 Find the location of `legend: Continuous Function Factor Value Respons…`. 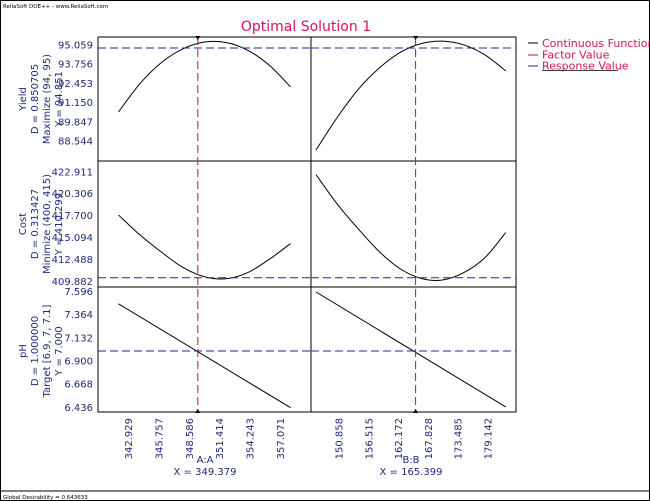

legend: Continuous Function Factor Value Respons… is located at coordinates (589, 55).